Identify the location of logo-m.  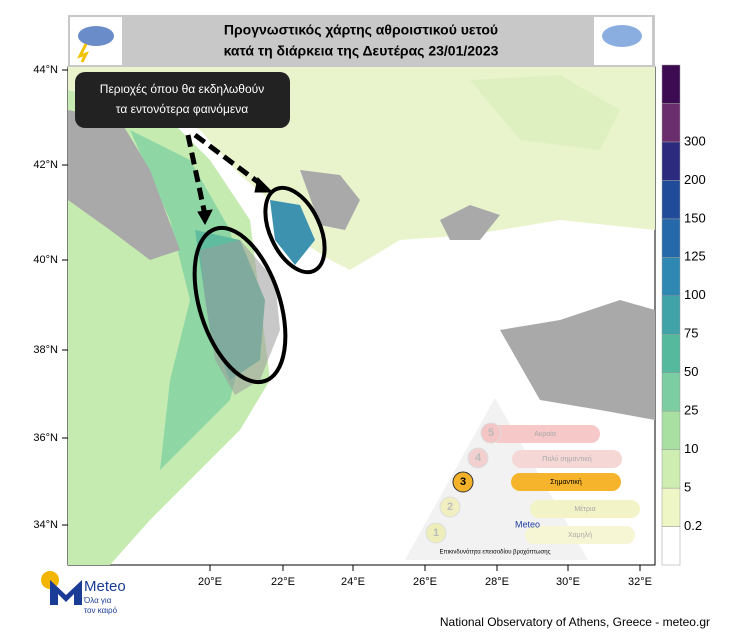
(66, 592).